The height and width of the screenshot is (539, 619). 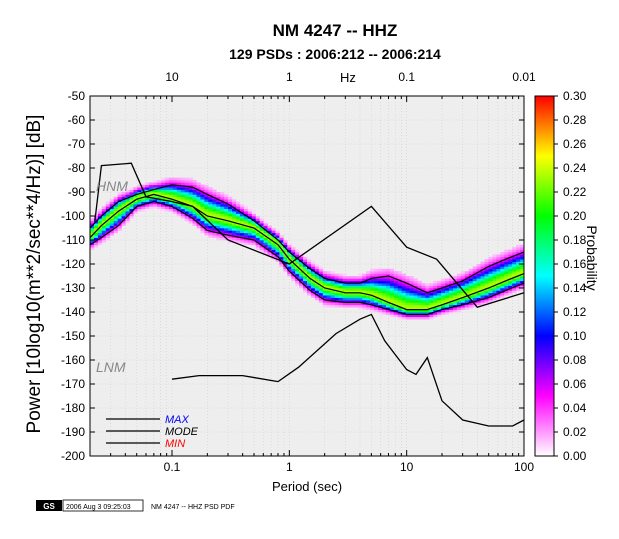 I want to click on legend-max-label: MAX, so click(x=177, y=420).